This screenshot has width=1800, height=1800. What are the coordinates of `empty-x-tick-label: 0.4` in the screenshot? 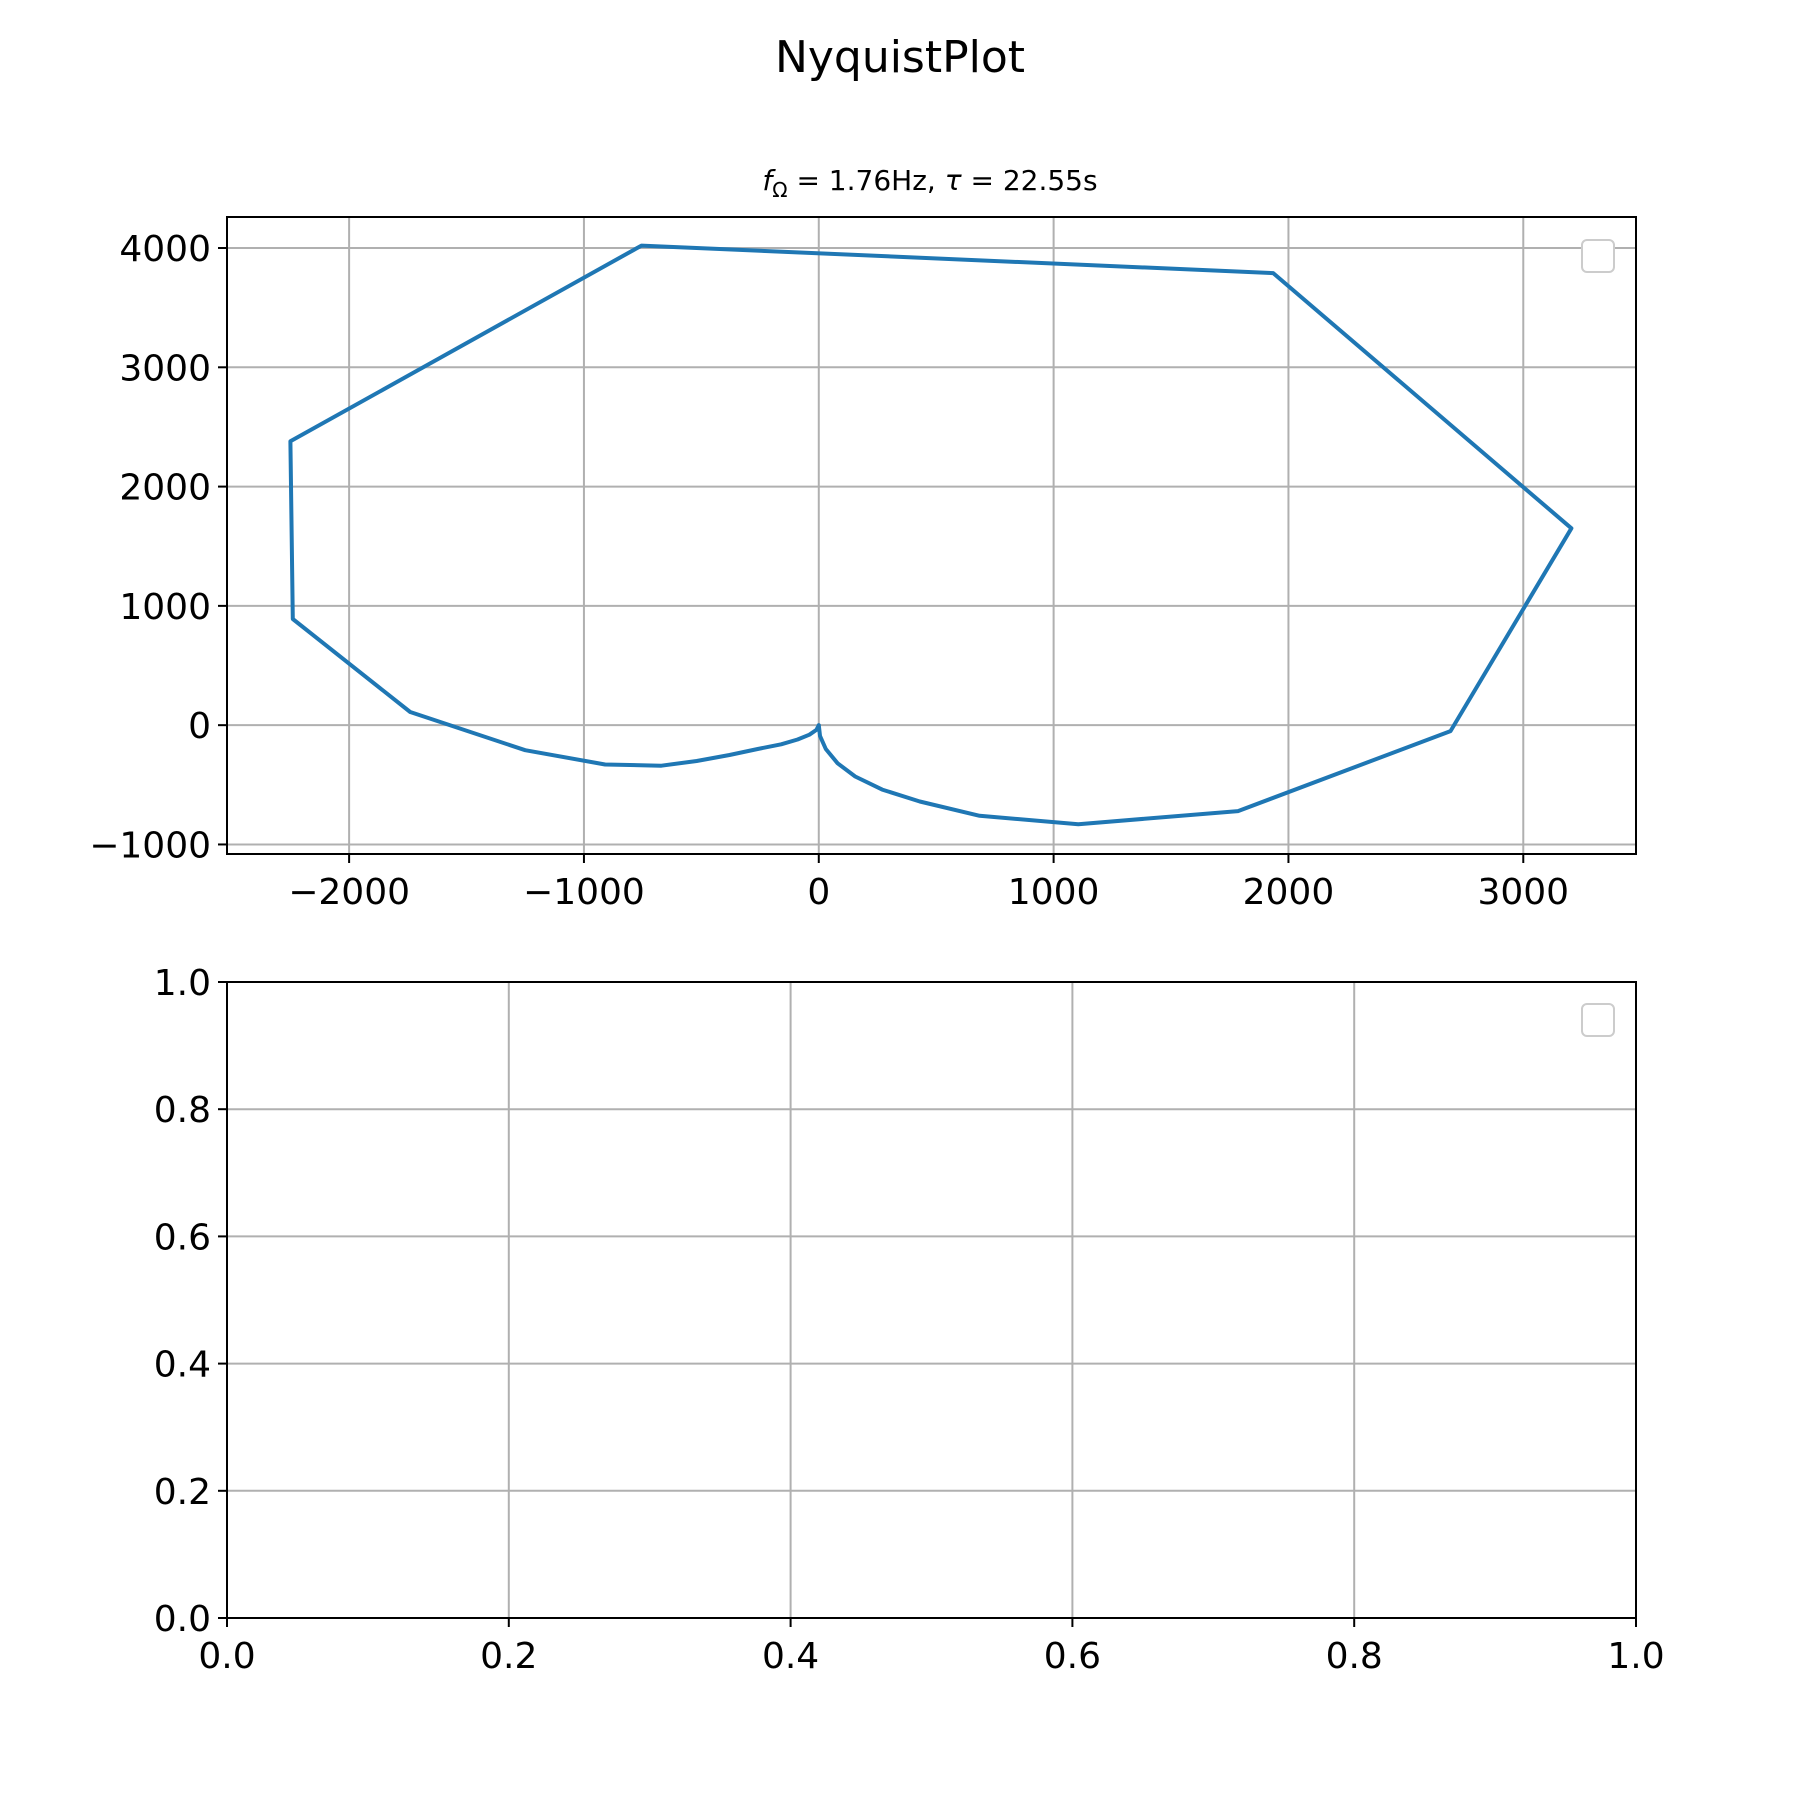 It's located at (790, 1656).